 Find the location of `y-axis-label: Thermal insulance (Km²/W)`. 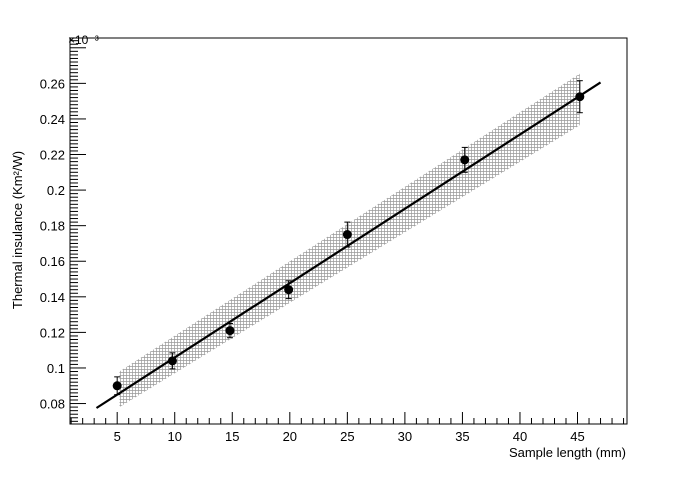

y-axis-label: Thermal insulance (Km²/W) is located at coordinates (17, 230).